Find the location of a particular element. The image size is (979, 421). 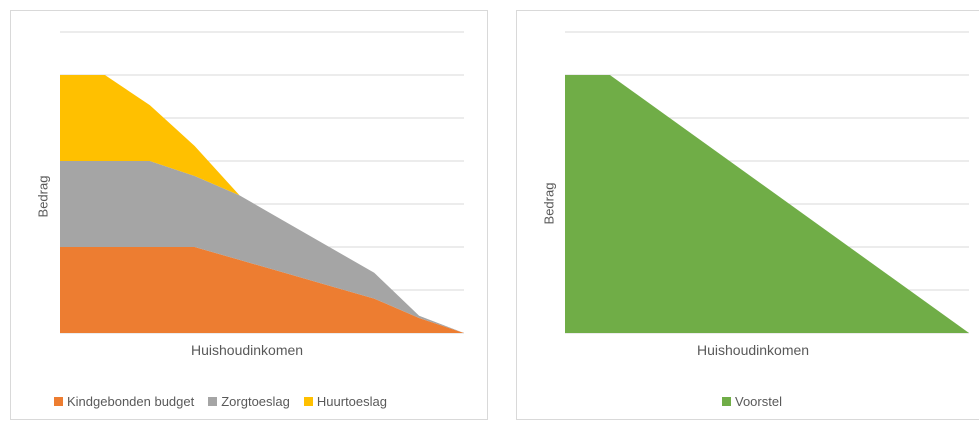

legend-item: Voorstel is located at coordinates (752, 401).